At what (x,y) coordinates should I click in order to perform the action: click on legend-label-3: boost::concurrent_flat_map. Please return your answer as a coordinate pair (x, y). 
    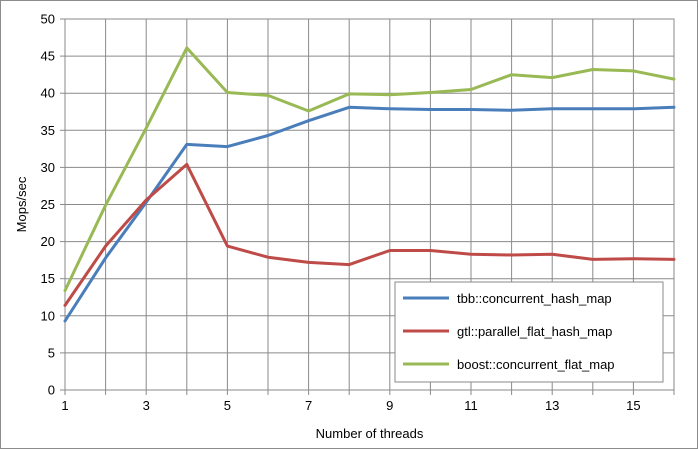
    Looking at the image, I should click on (536, 364).